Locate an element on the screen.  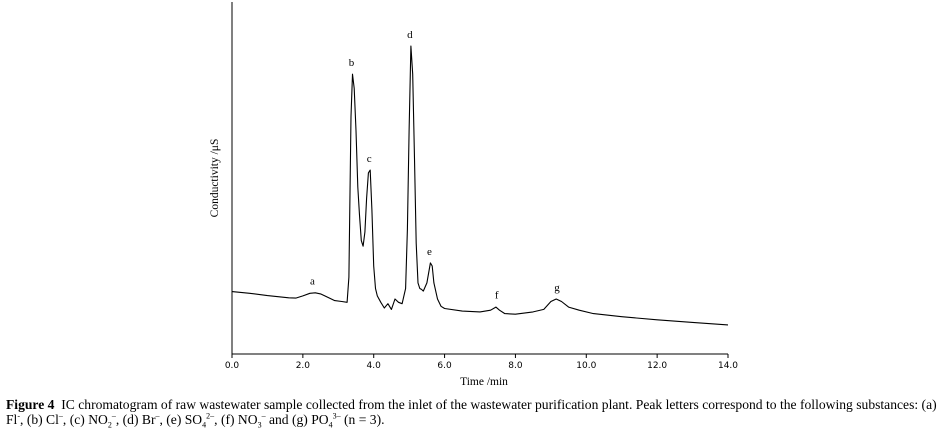
peak-label-d: d is located at coordinates (410, 35).